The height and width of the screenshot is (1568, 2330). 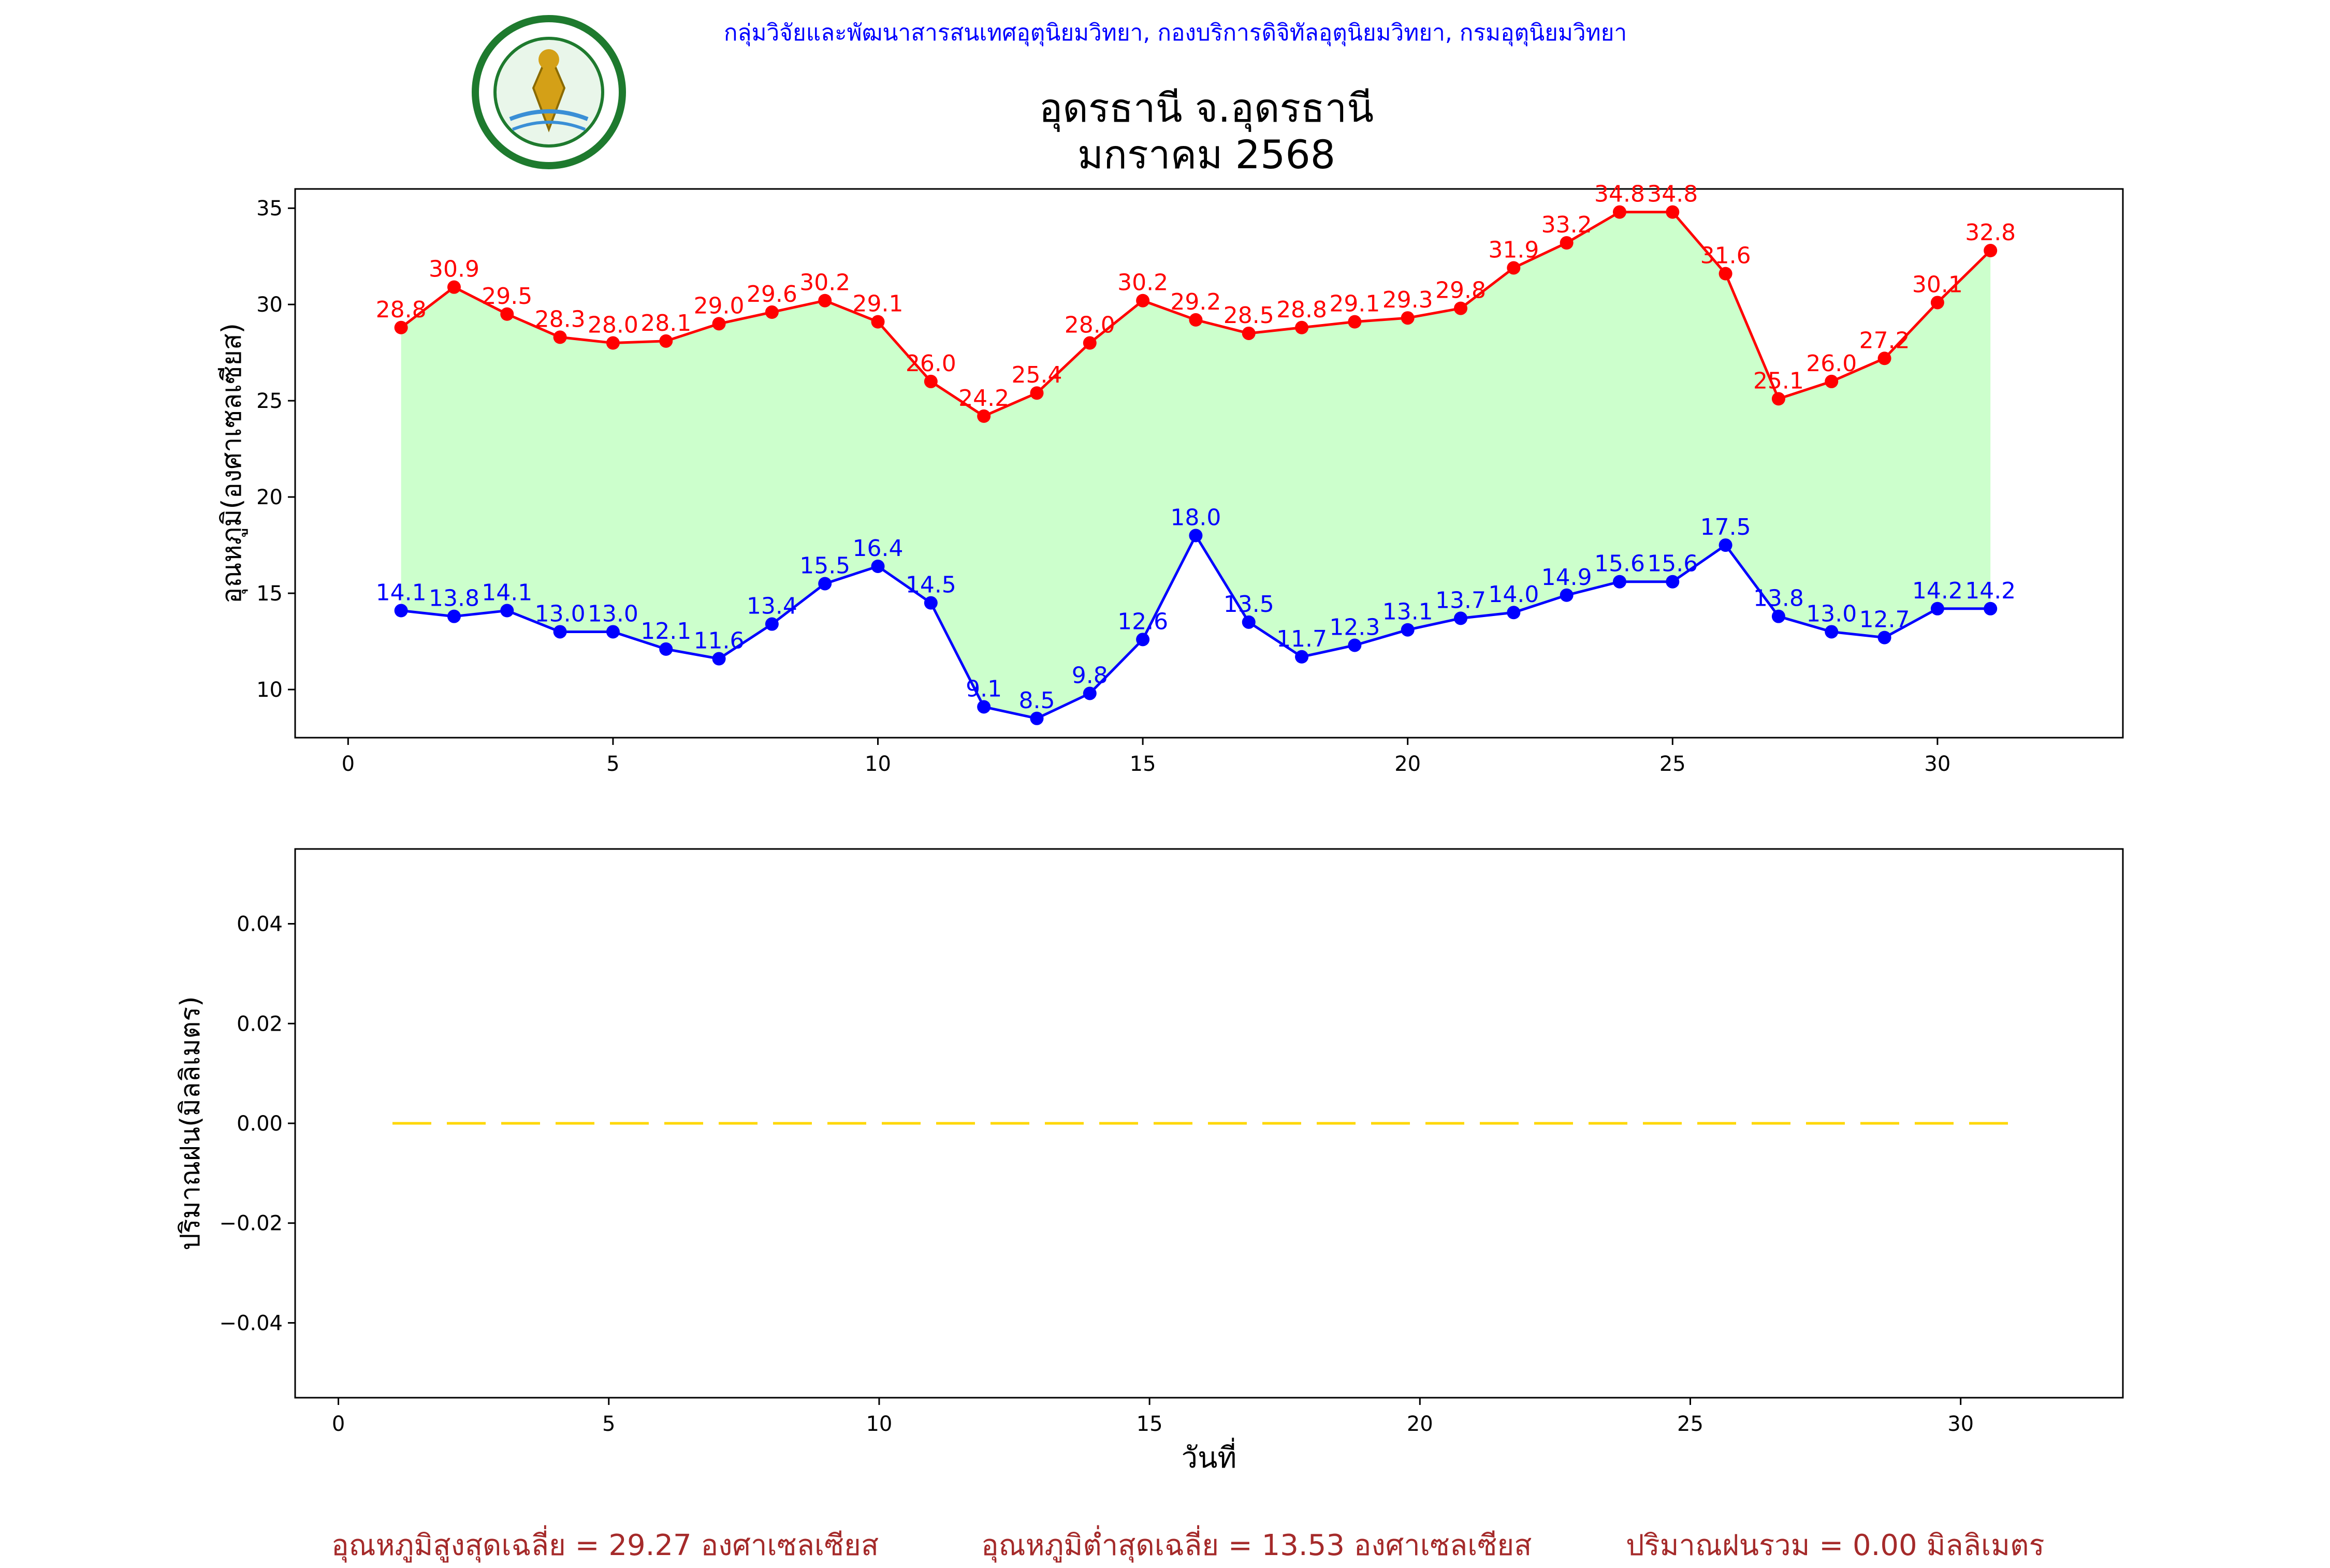 What do you see at coordinates (1566, 225) in the screenshot?
I see `max-temperature-data-label: 33.2` at bounding box center [1566, 225].